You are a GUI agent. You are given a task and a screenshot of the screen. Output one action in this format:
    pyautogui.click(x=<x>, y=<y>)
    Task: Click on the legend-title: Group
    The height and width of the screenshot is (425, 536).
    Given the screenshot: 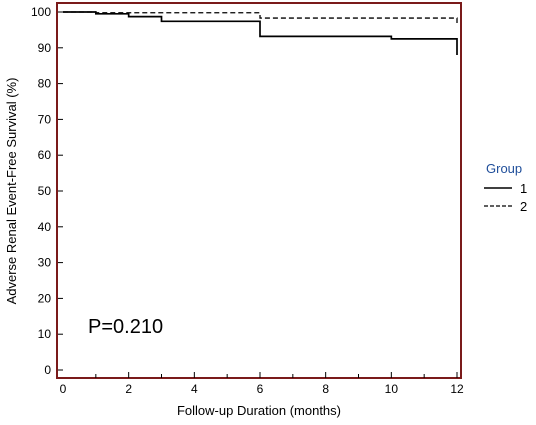 What is the action you would take?
    pyautogui.click(x=504, y=168)
    